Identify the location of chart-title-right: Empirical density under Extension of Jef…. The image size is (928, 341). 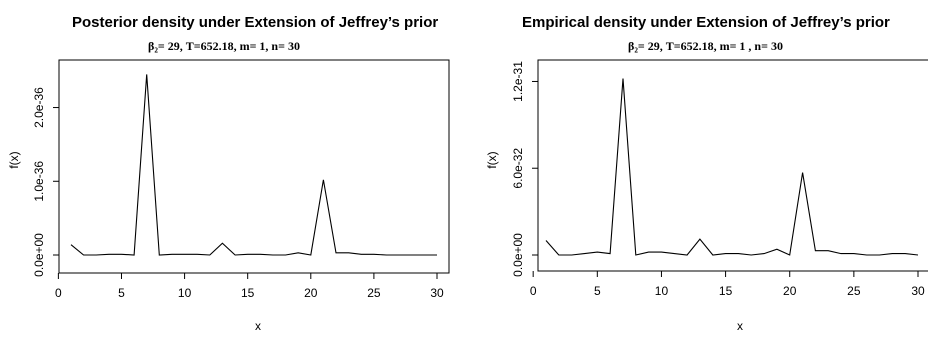
(706, 22).